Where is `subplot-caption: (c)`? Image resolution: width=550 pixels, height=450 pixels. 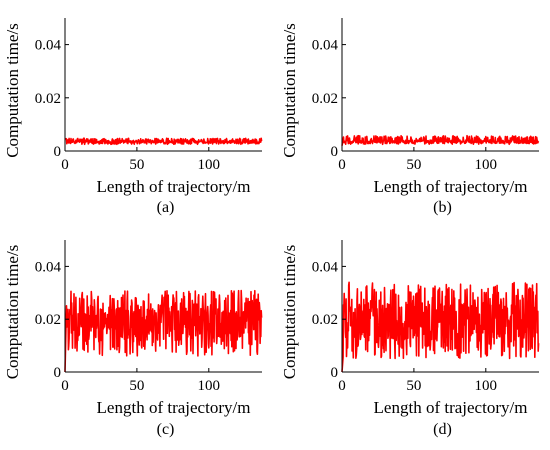
subplot-caption: (c) is located at coordinates (166, 429).